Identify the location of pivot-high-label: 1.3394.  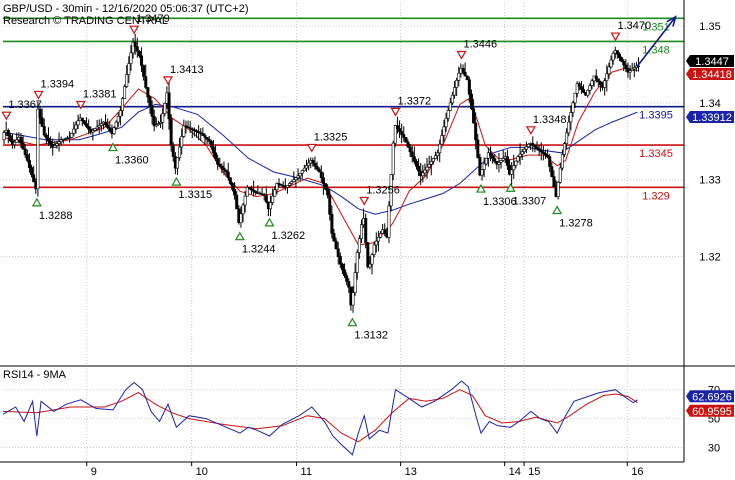
(58, 84).